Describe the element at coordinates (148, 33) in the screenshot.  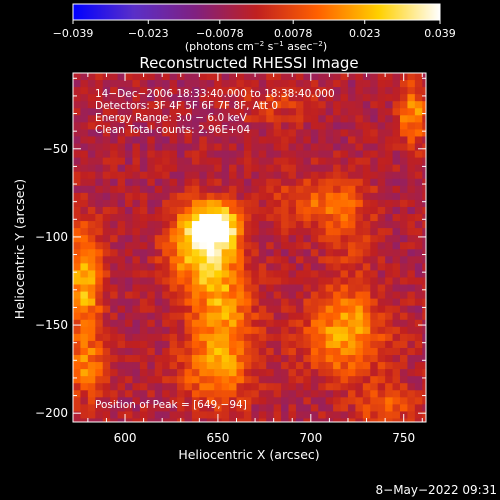
I see `colorbar-tick-label: −0.023` at that location.